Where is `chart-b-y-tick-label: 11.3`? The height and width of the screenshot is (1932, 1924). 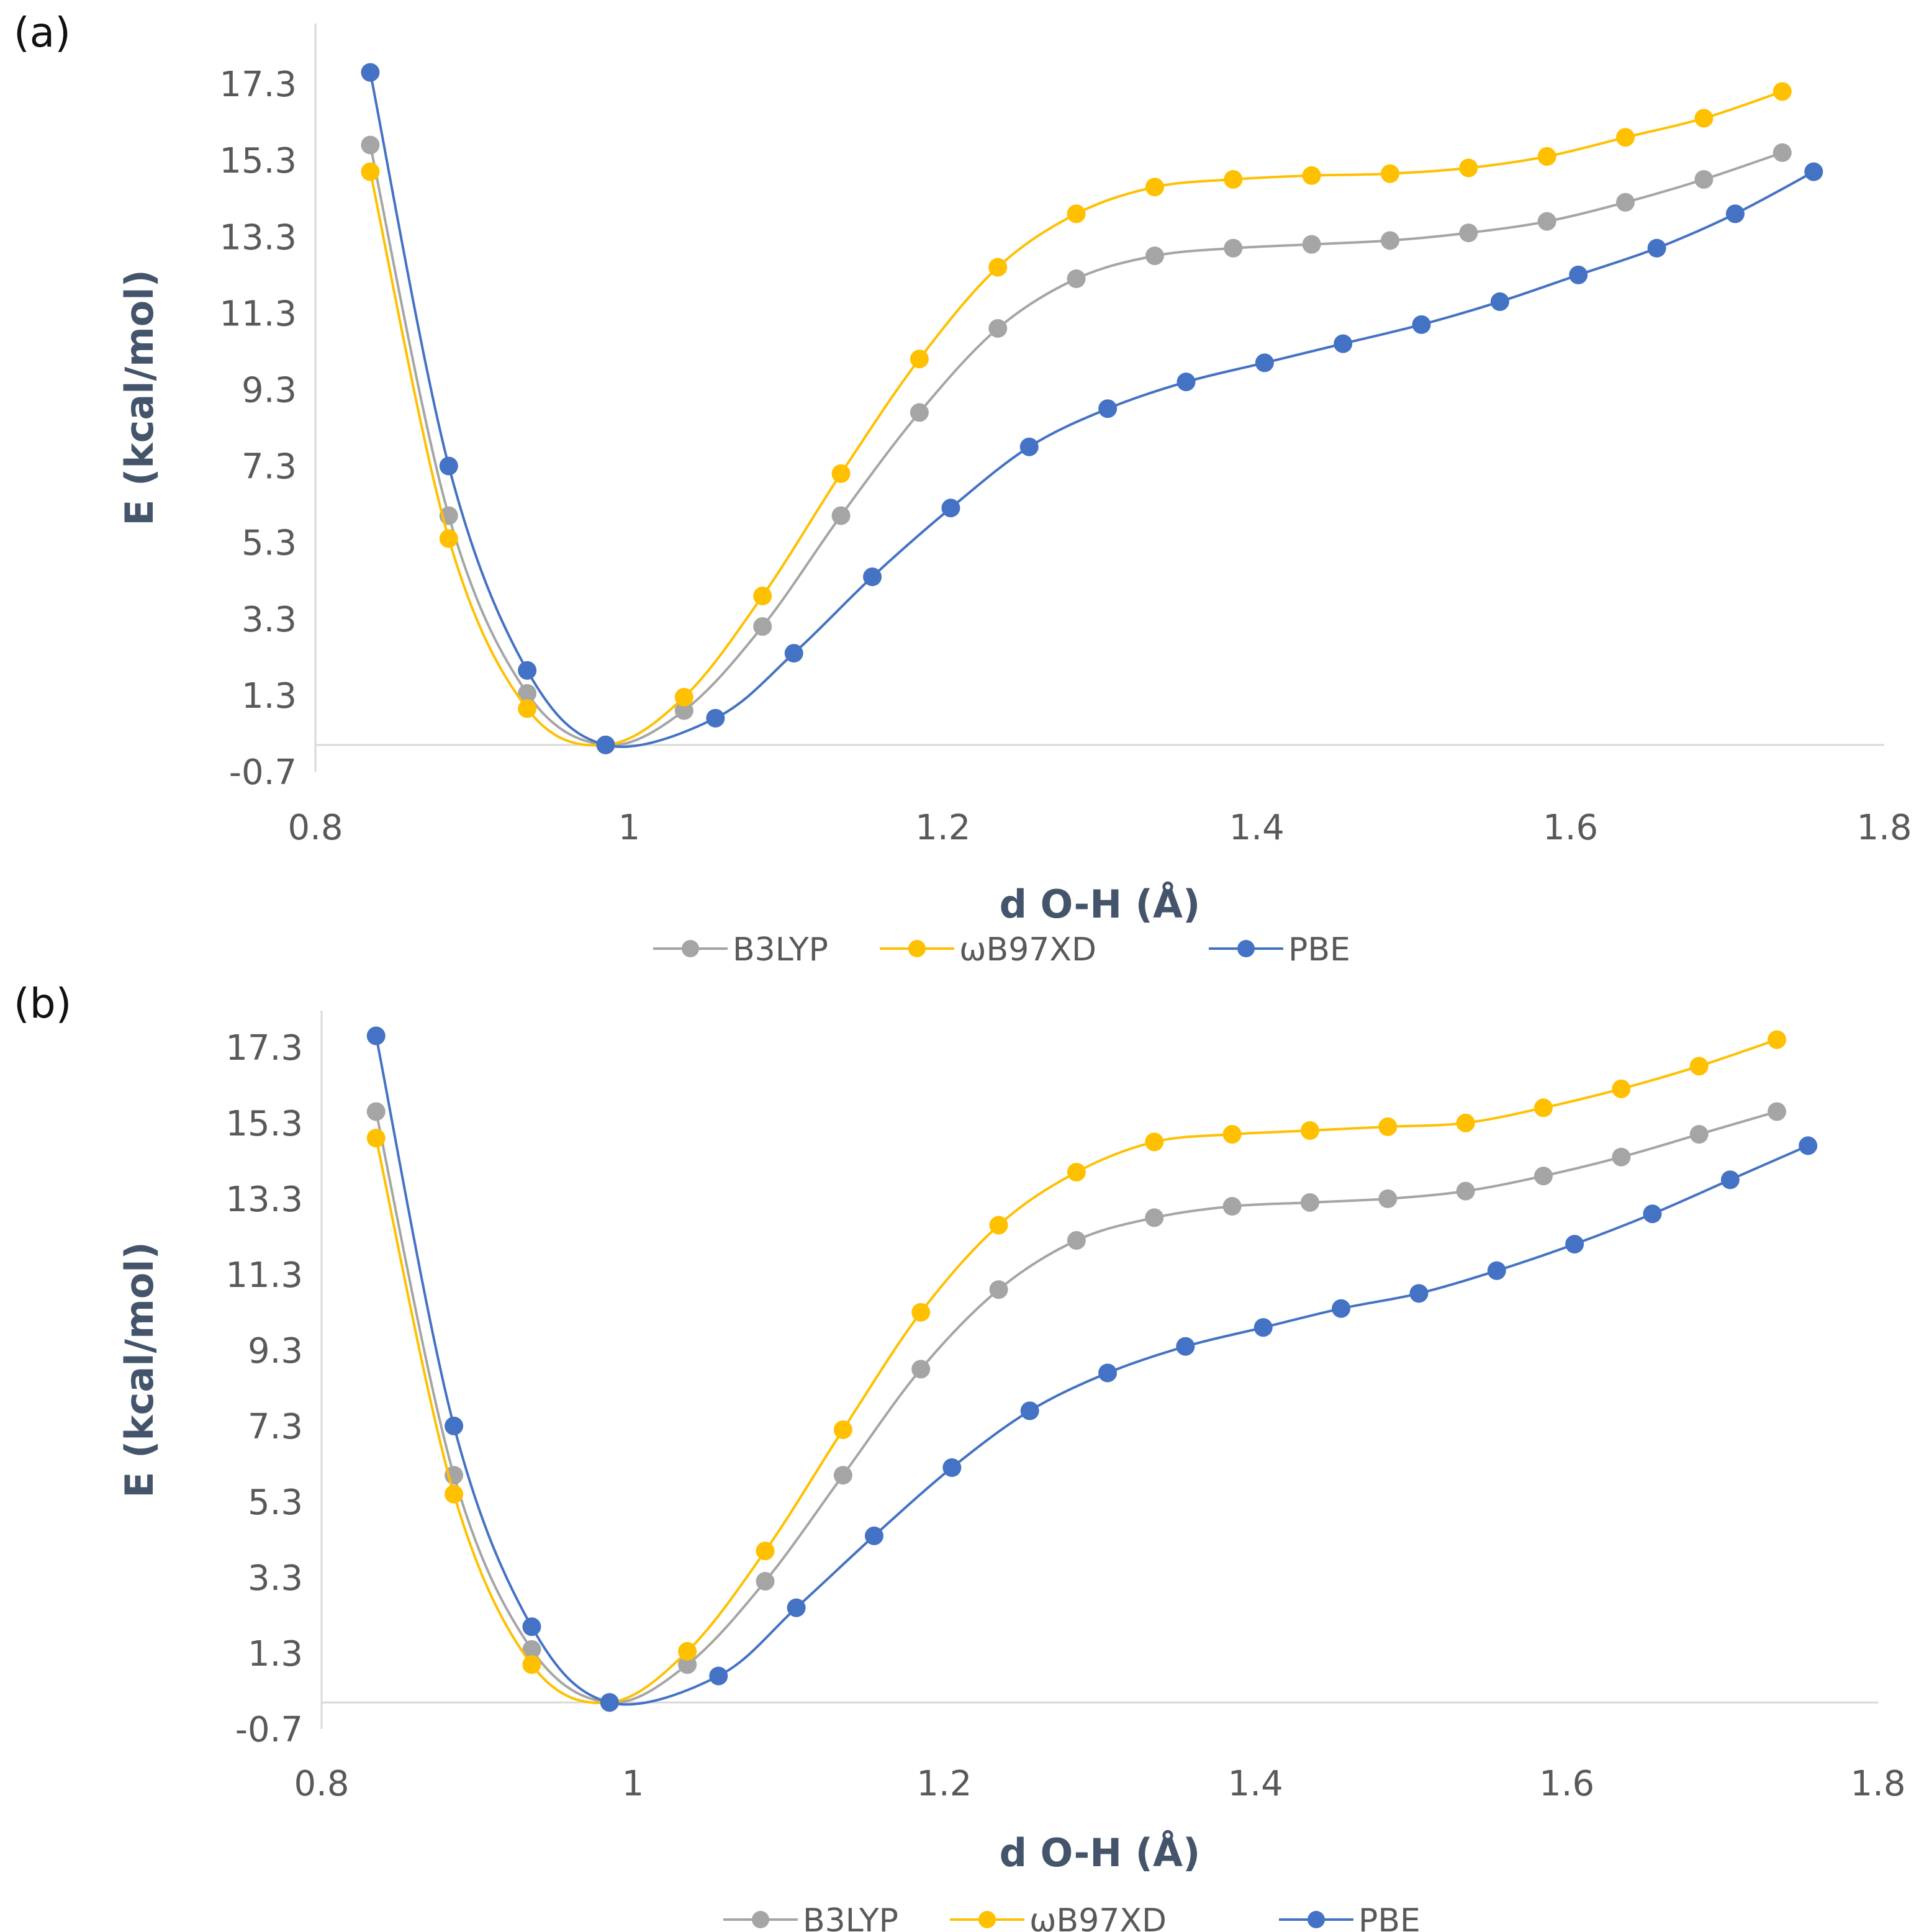
chart-b-y-tick-label: 11.3 is located at coordinates (264, 1275).